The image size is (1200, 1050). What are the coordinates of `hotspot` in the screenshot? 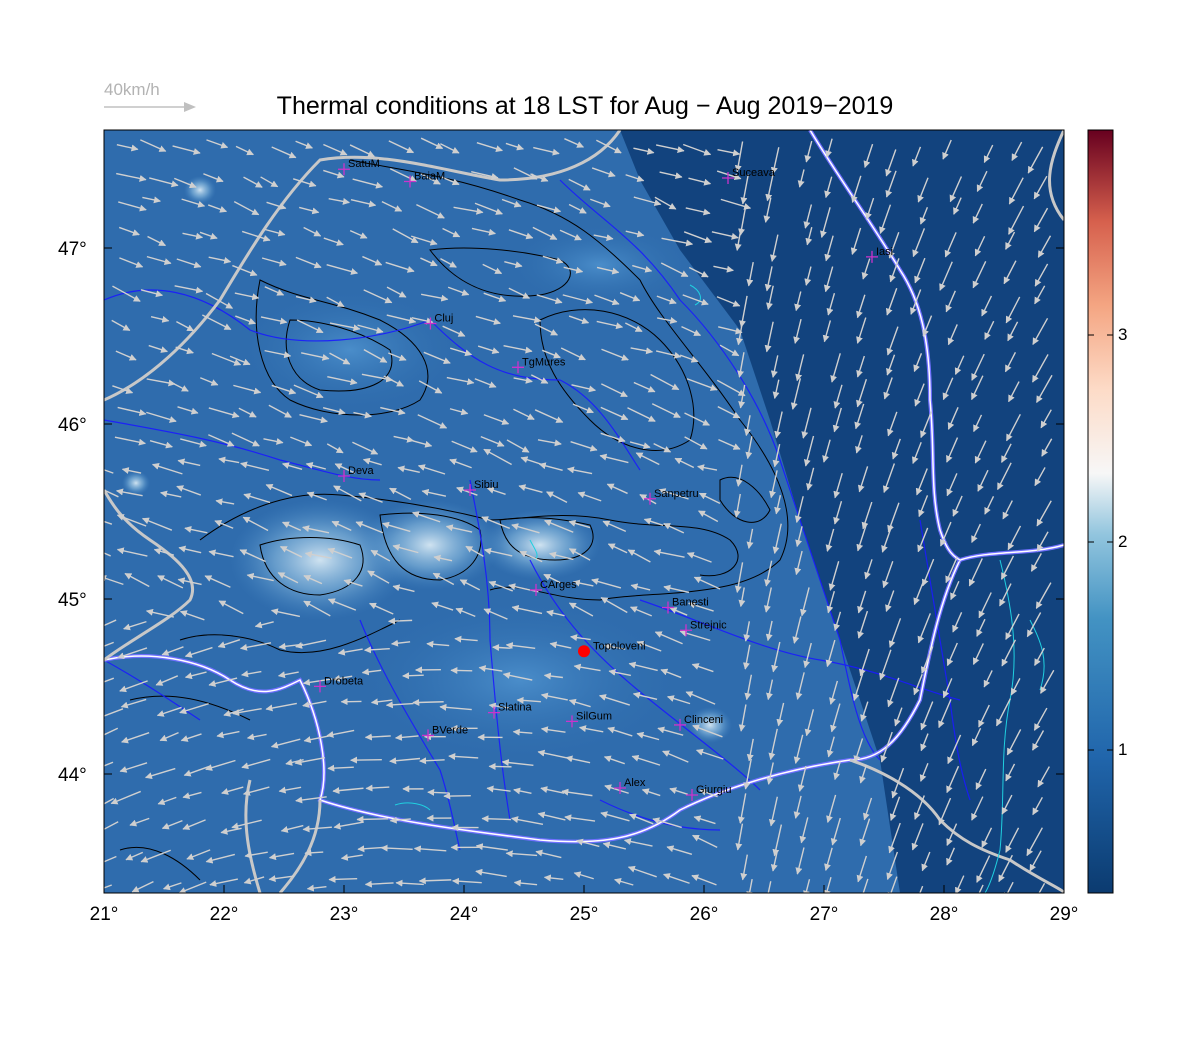 It's located at (200, 190).